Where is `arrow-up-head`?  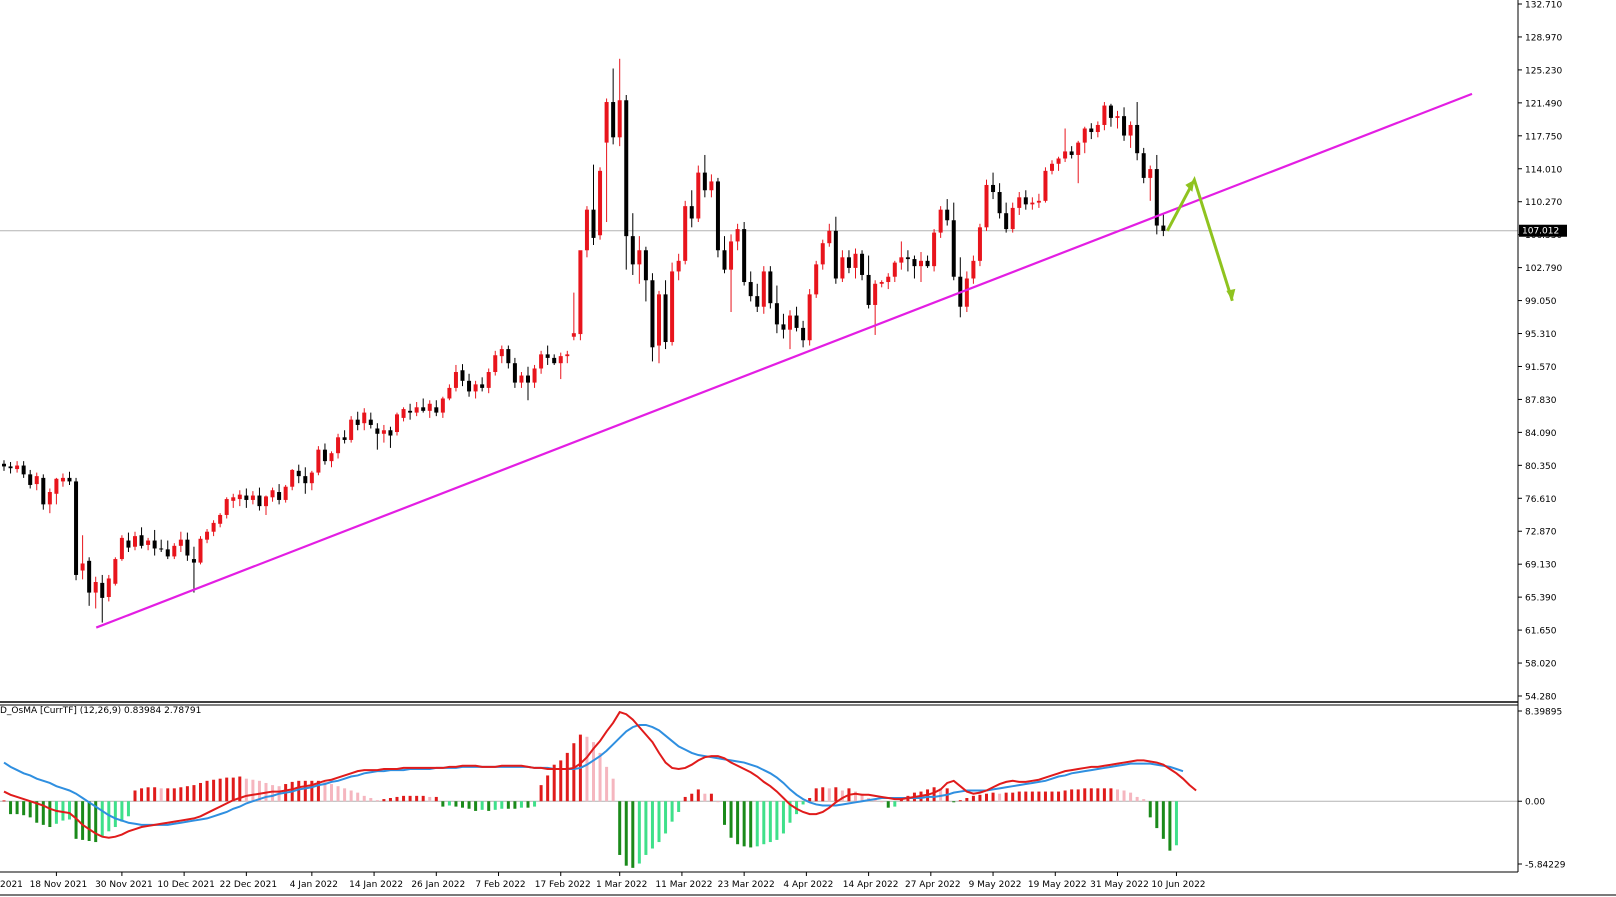
arrow-up-head is located at coordinates (1190, 185).